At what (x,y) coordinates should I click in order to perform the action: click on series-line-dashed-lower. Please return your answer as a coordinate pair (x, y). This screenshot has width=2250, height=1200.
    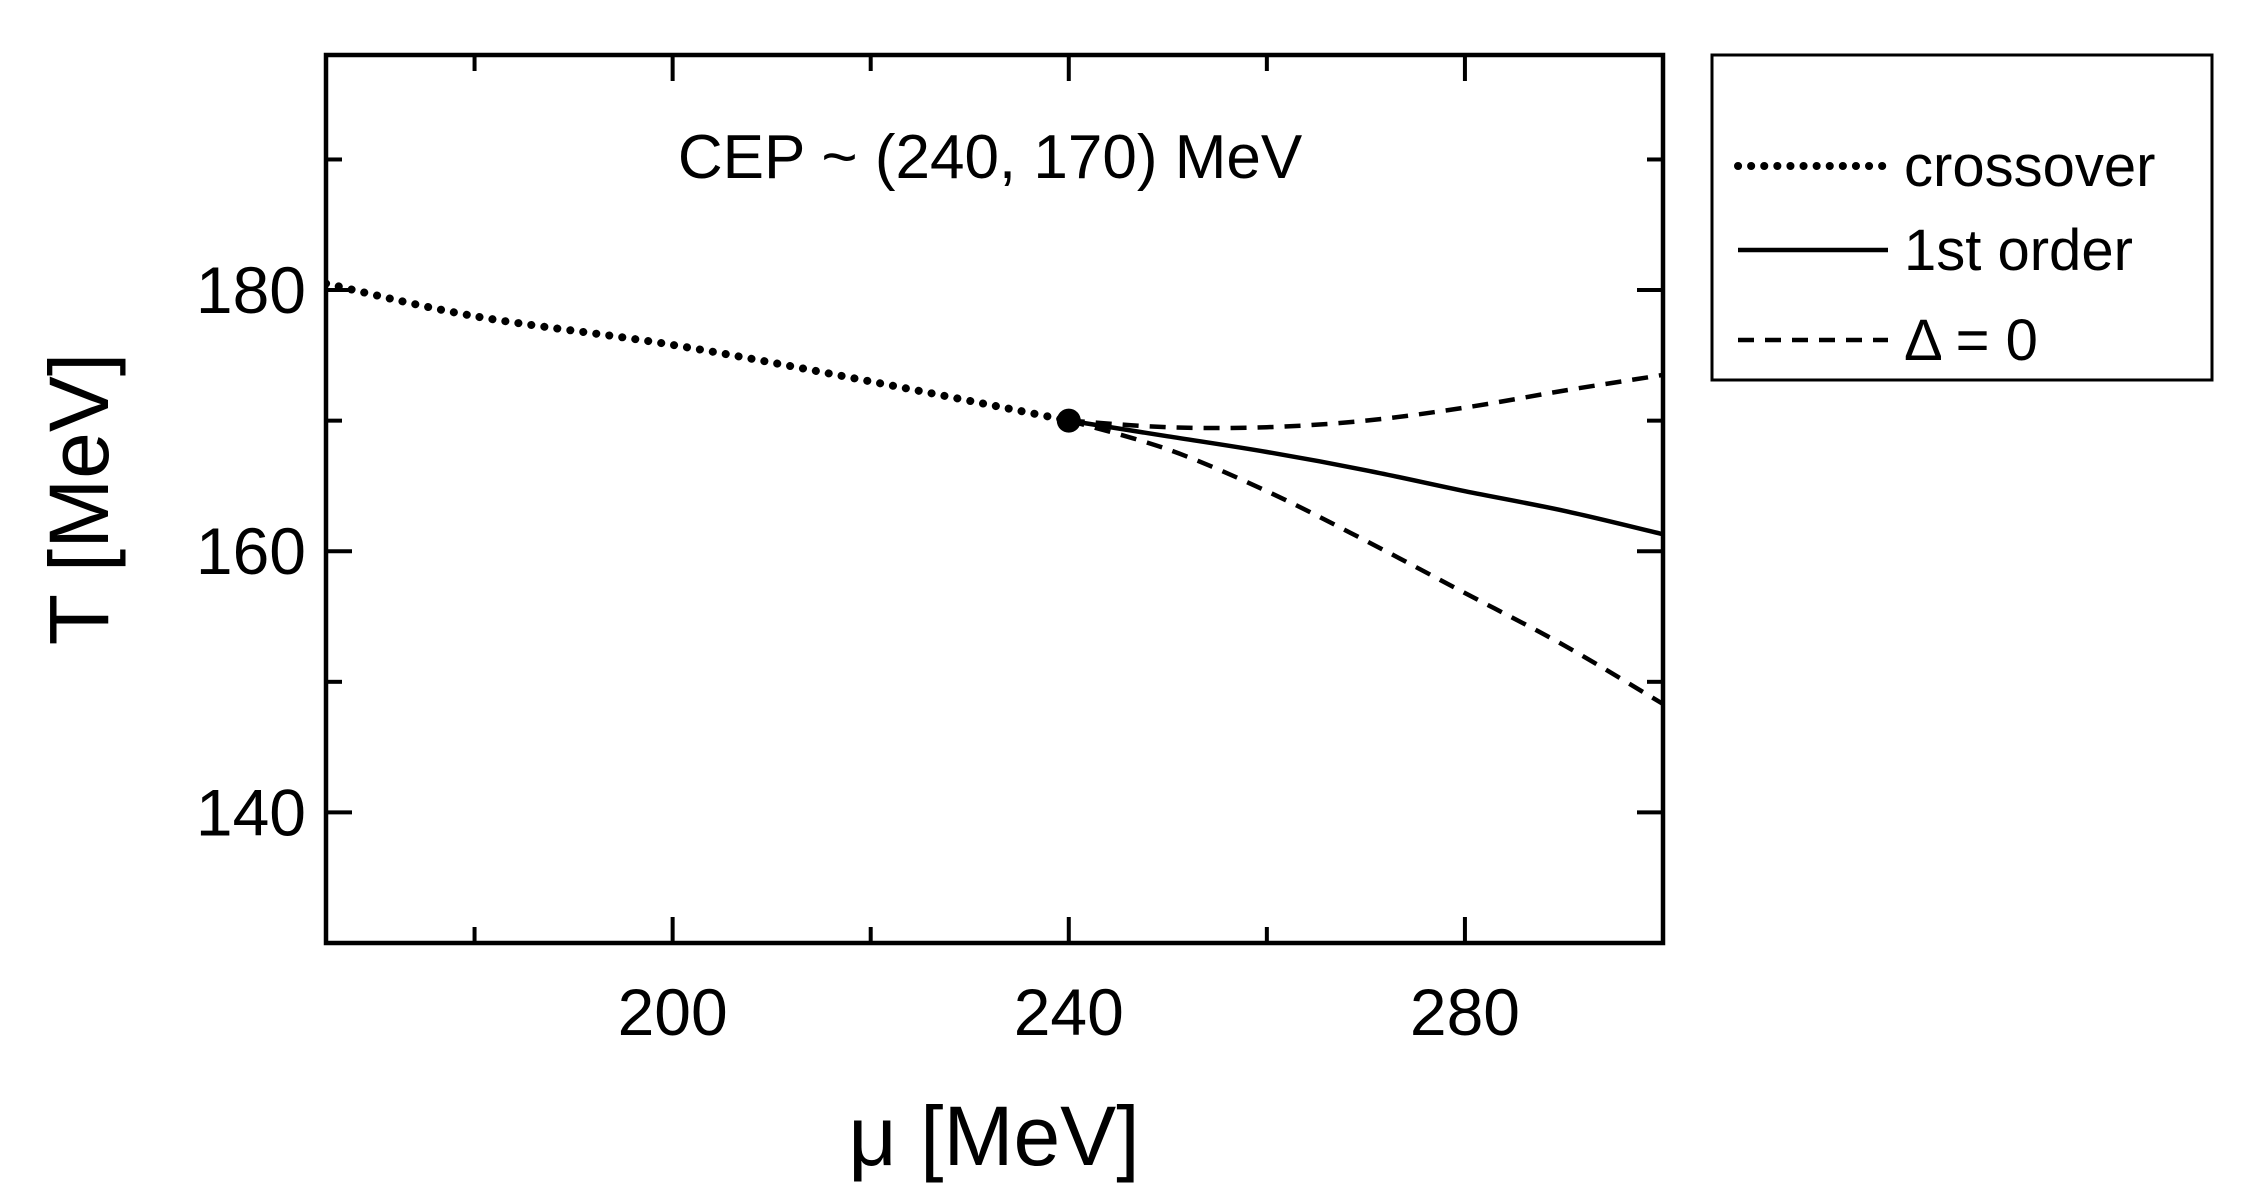
    Looking at the image, I should click on (1365, 562).